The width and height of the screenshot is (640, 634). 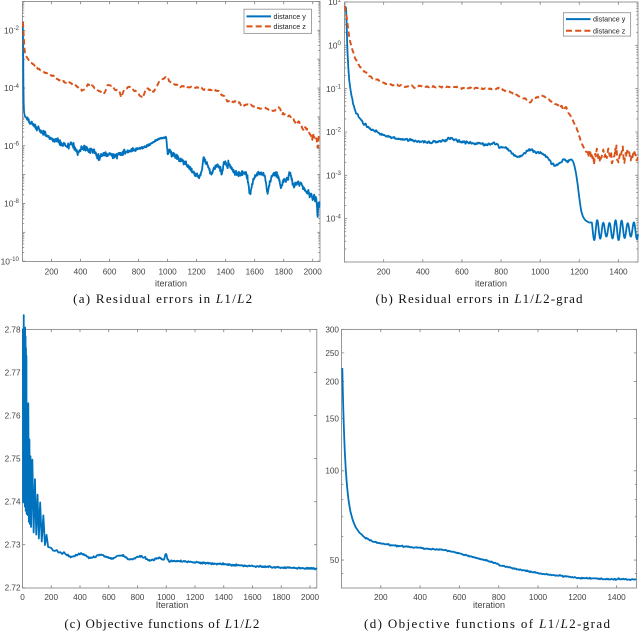 I want to click on svg-text: 2.72, so click(x=13, y=588).